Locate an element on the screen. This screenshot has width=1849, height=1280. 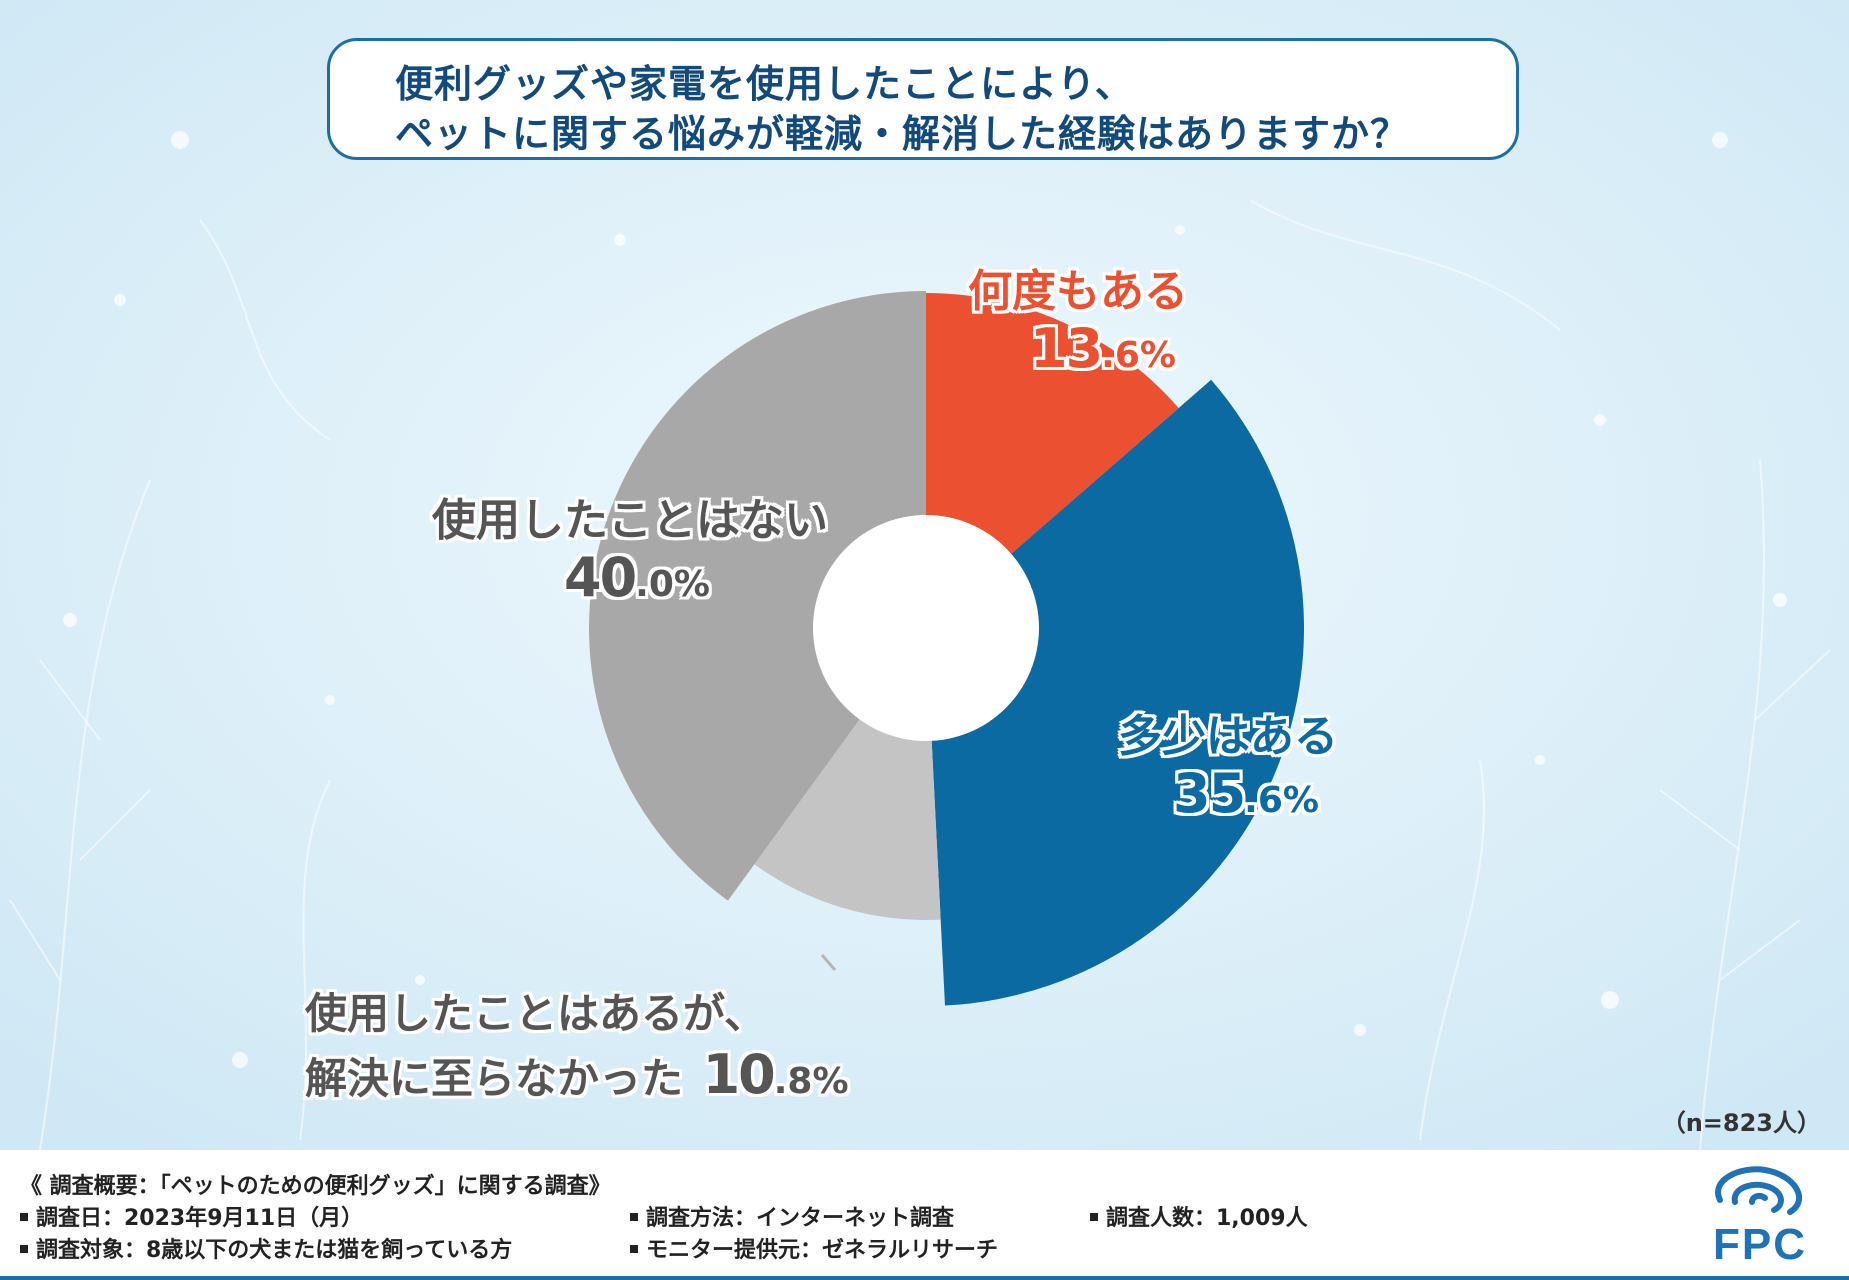
fpc-logo: FPC is located at coordinates (1760, 1215).